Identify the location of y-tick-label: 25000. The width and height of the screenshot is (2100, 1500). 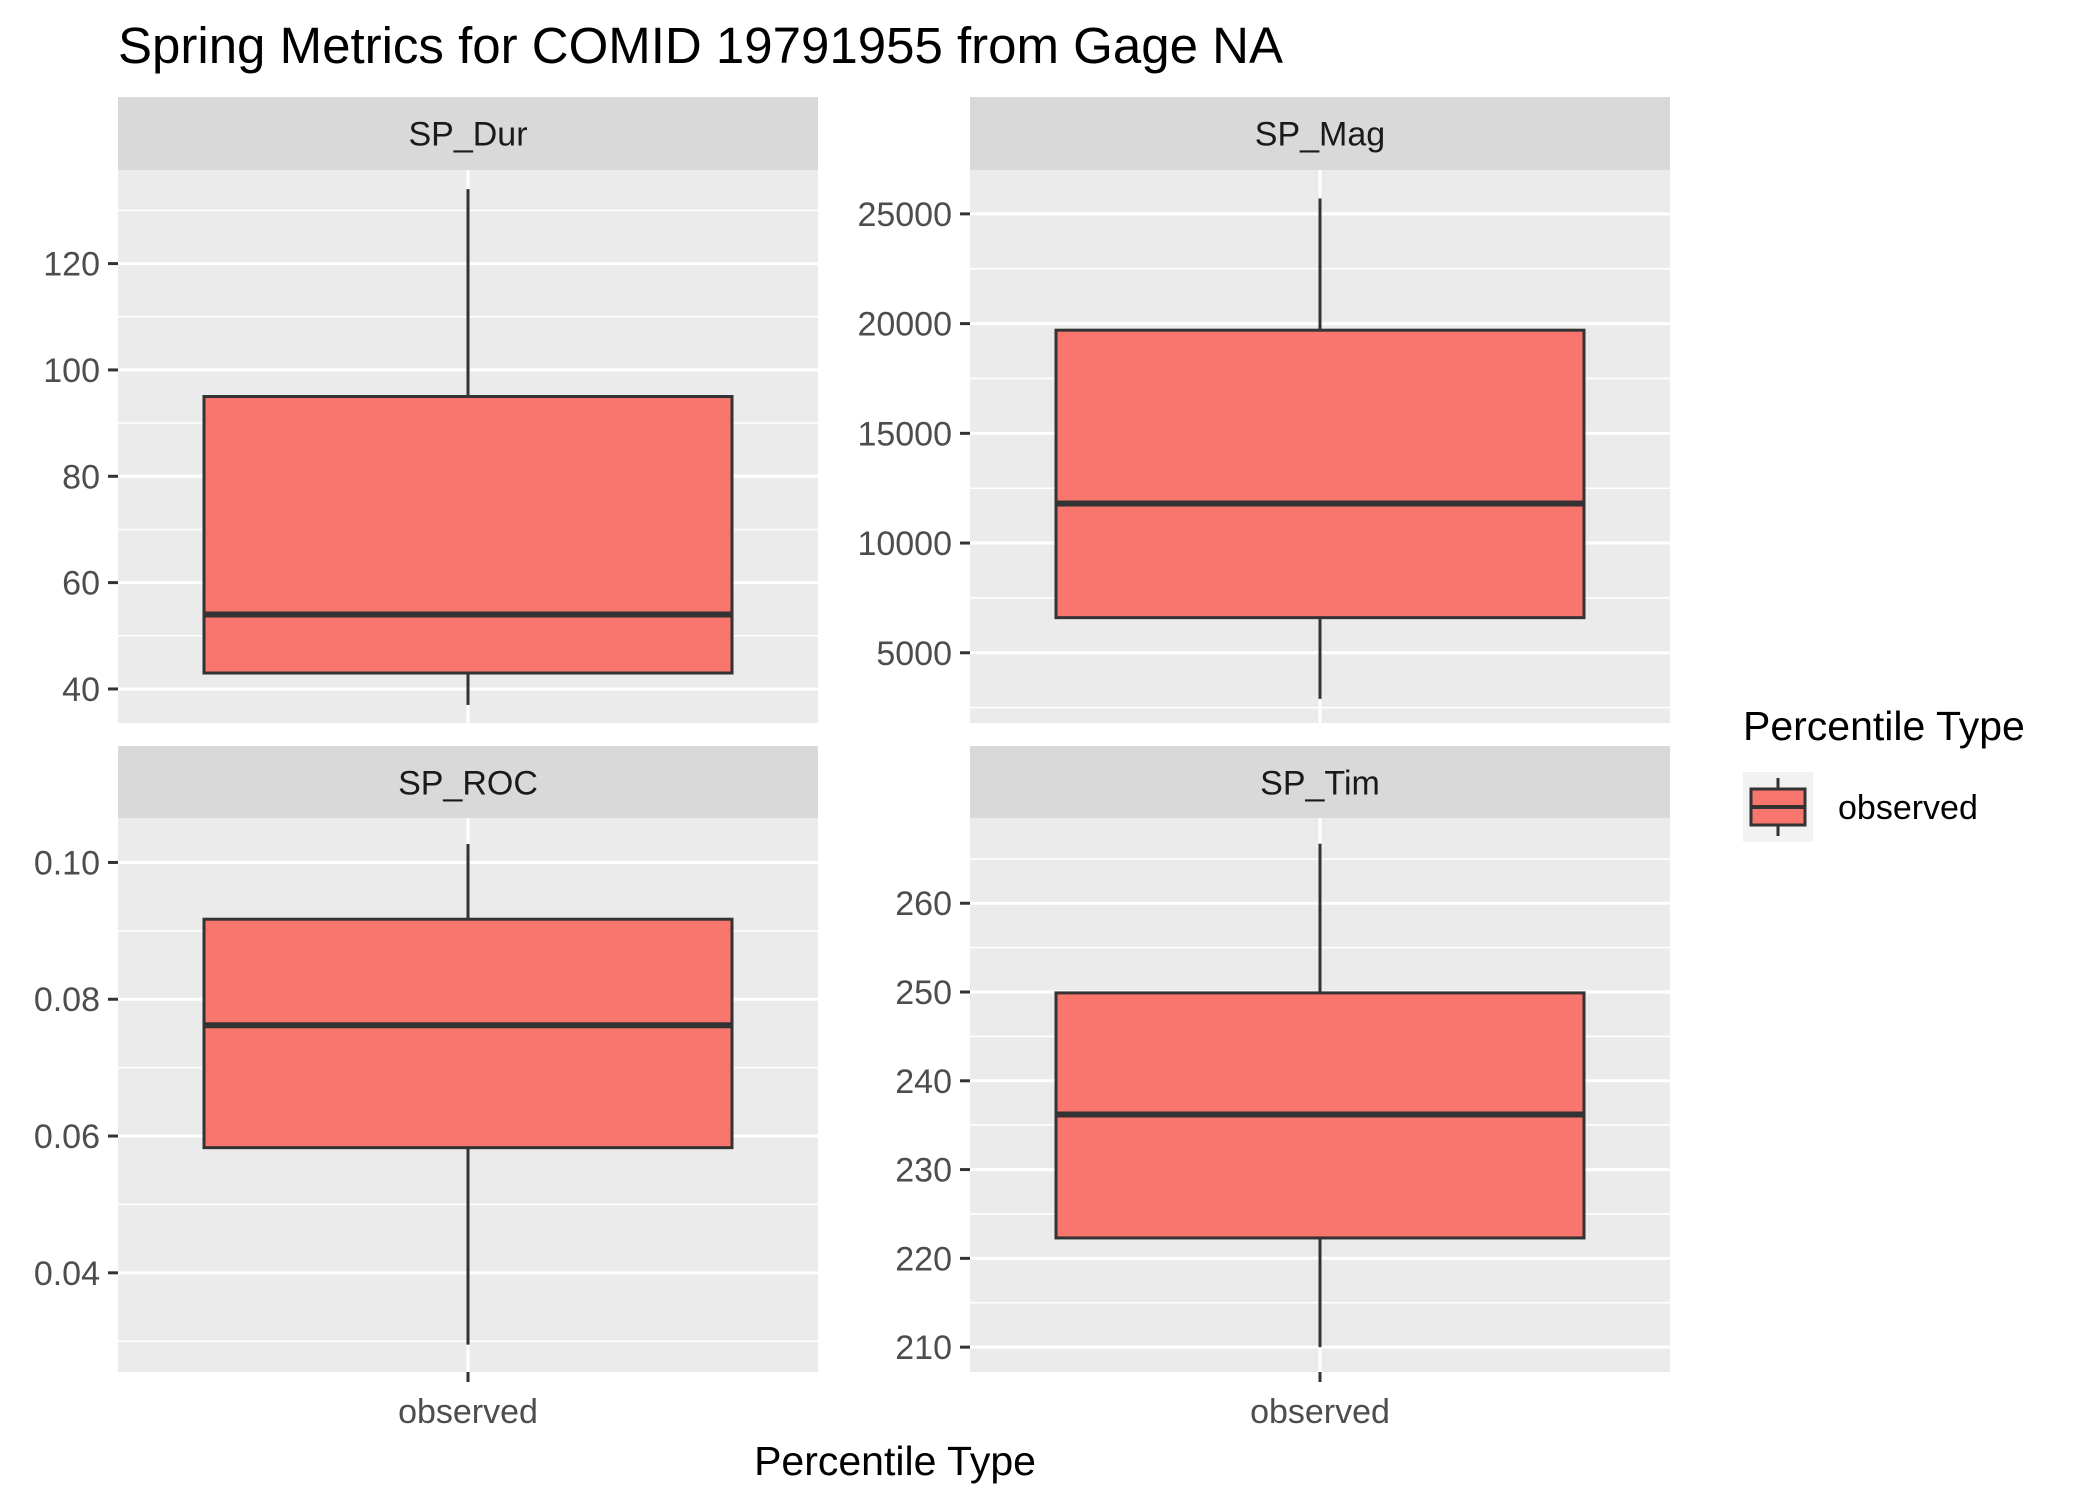
(904, 215).